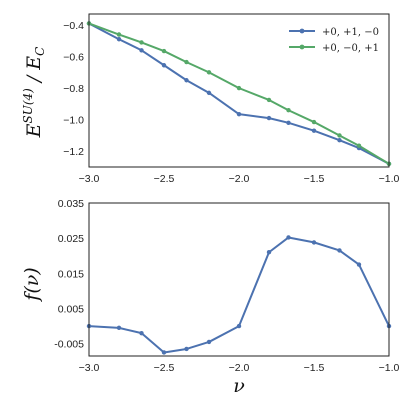  What do you see at coordinates (32, 284) in the screenshot?
I see `f-nu-y-axis-label: f(ν)` at bounding box center [32, 284].